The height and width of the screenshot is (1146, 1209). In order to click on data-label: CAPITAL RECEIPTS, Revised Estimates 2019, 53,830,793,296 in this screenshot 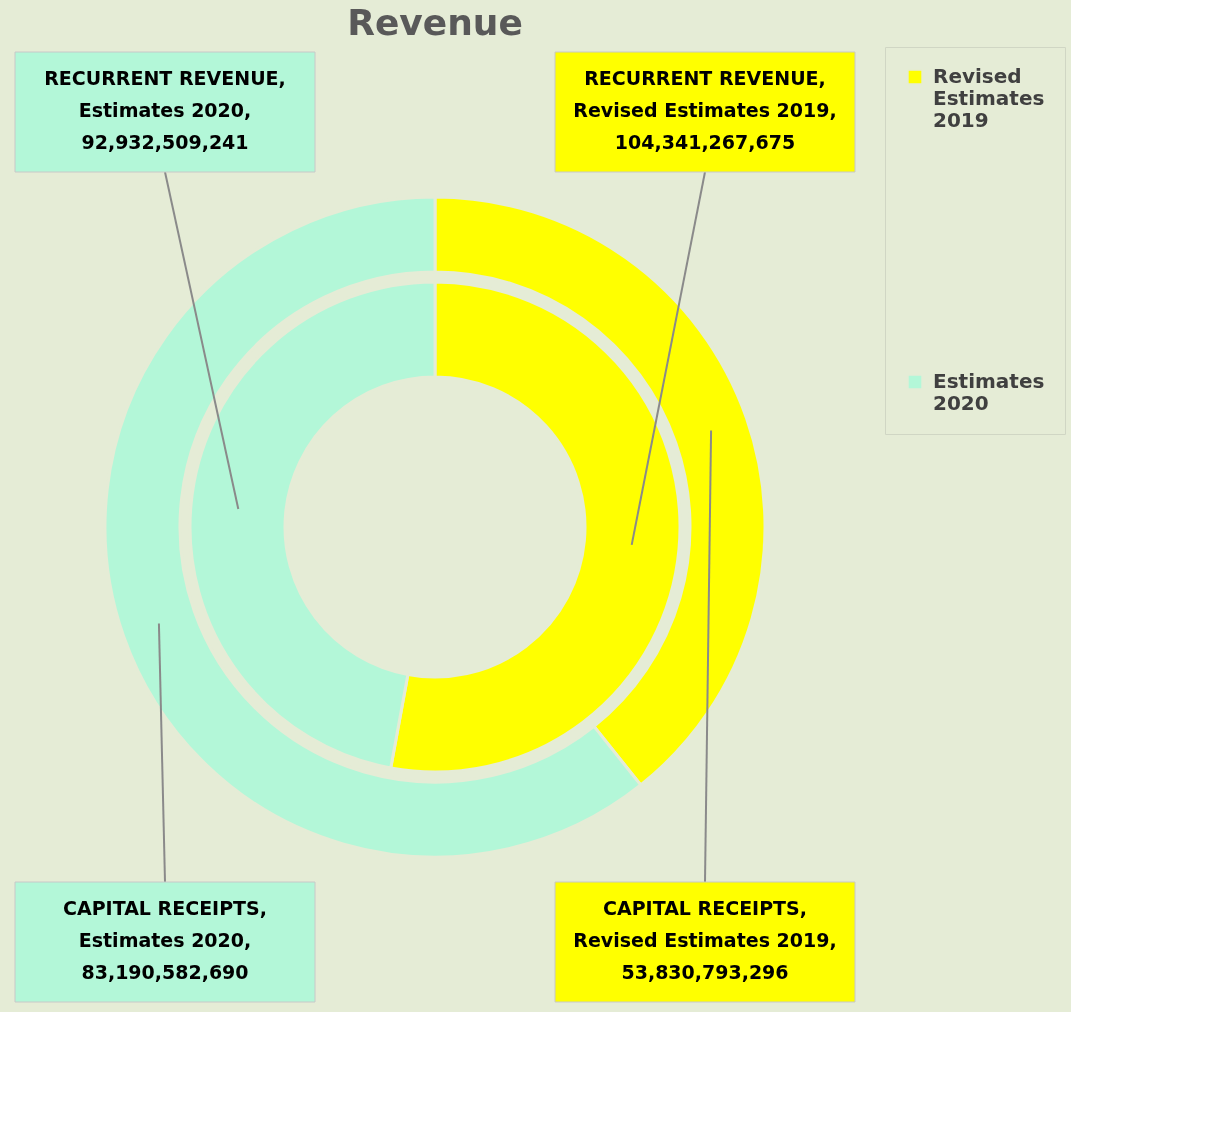, I will do `click(705, 940)`.